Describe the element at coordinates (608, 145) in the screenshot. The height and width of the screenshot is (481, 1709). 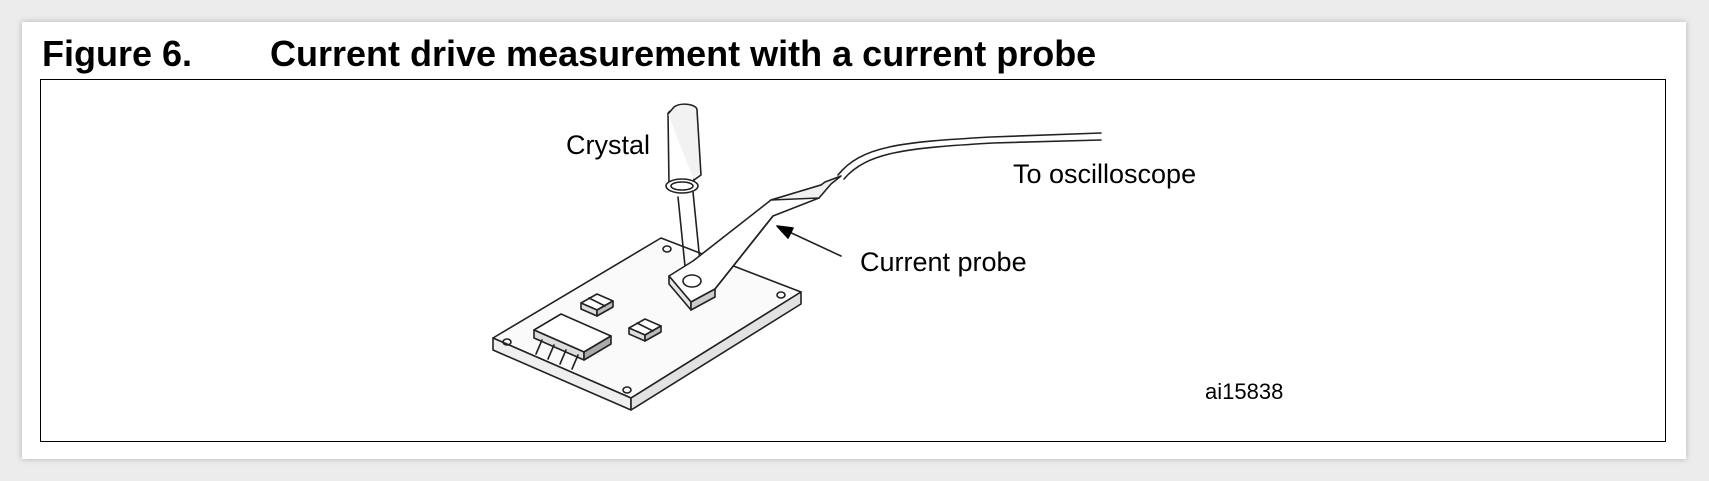
I see `crystal-label: Crystal` at that location.